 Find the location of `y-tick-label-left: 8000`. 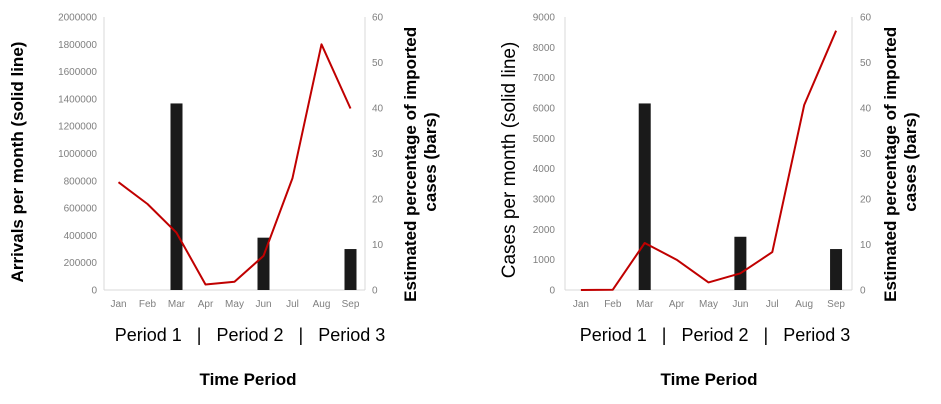

y-tick-label-left: 8000 is located at coordinates (544, 48).